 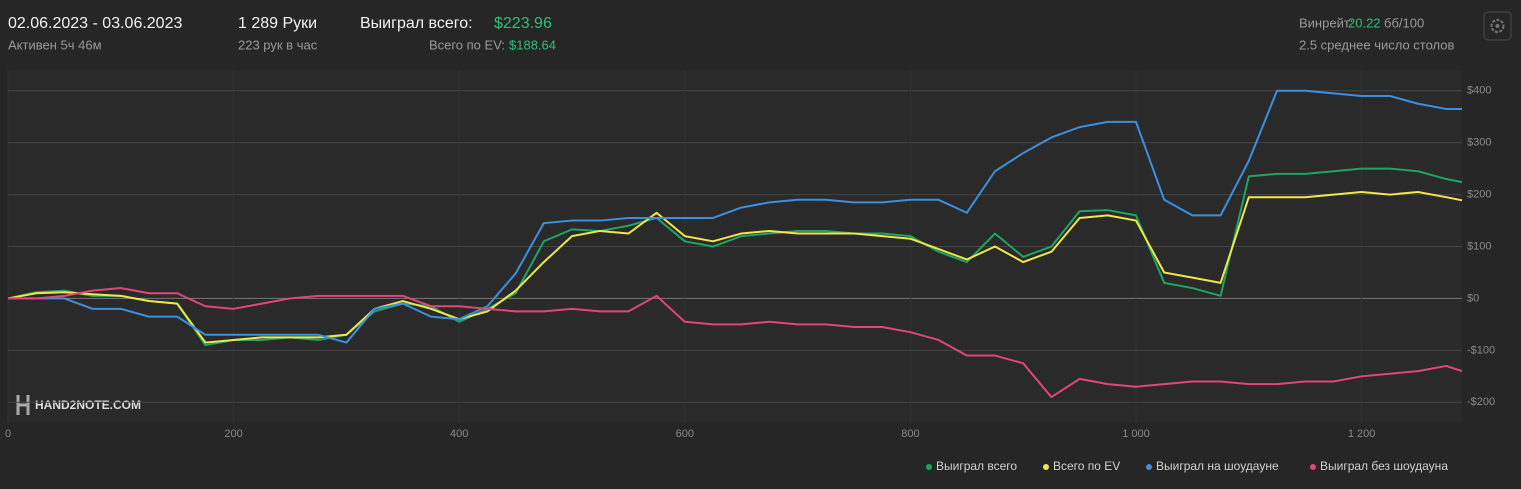 What do you see at coordinates (233, 434) in the screenshot?
I see `x-tick-label: 200` at bounding box center [233, 434].